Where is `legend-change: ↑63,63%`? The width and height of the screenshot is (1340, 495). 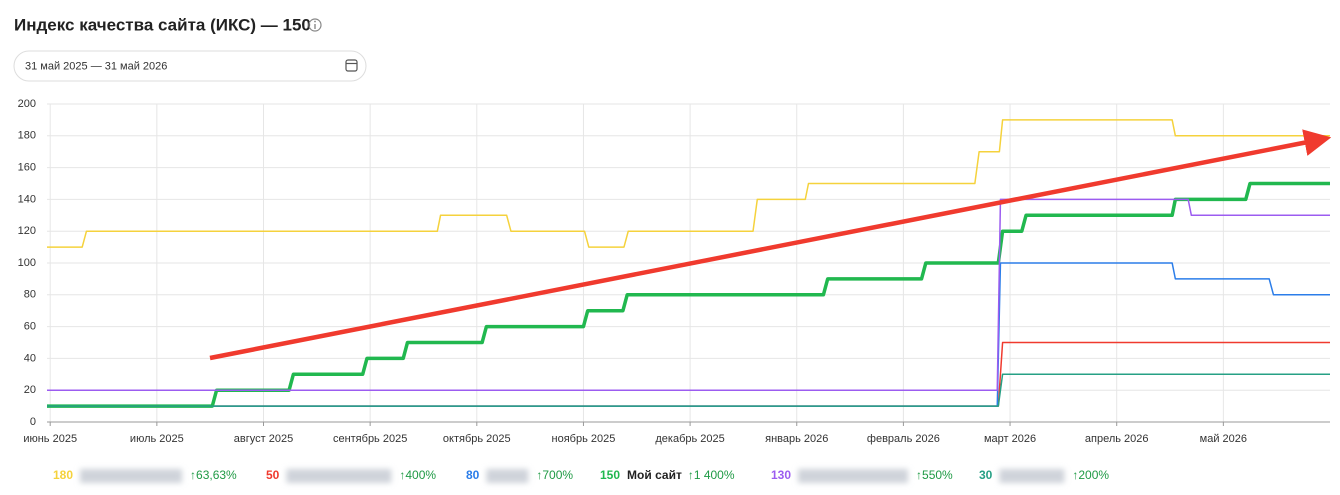
legend-change: ↑63,63% is located at coordinates (213, 475).